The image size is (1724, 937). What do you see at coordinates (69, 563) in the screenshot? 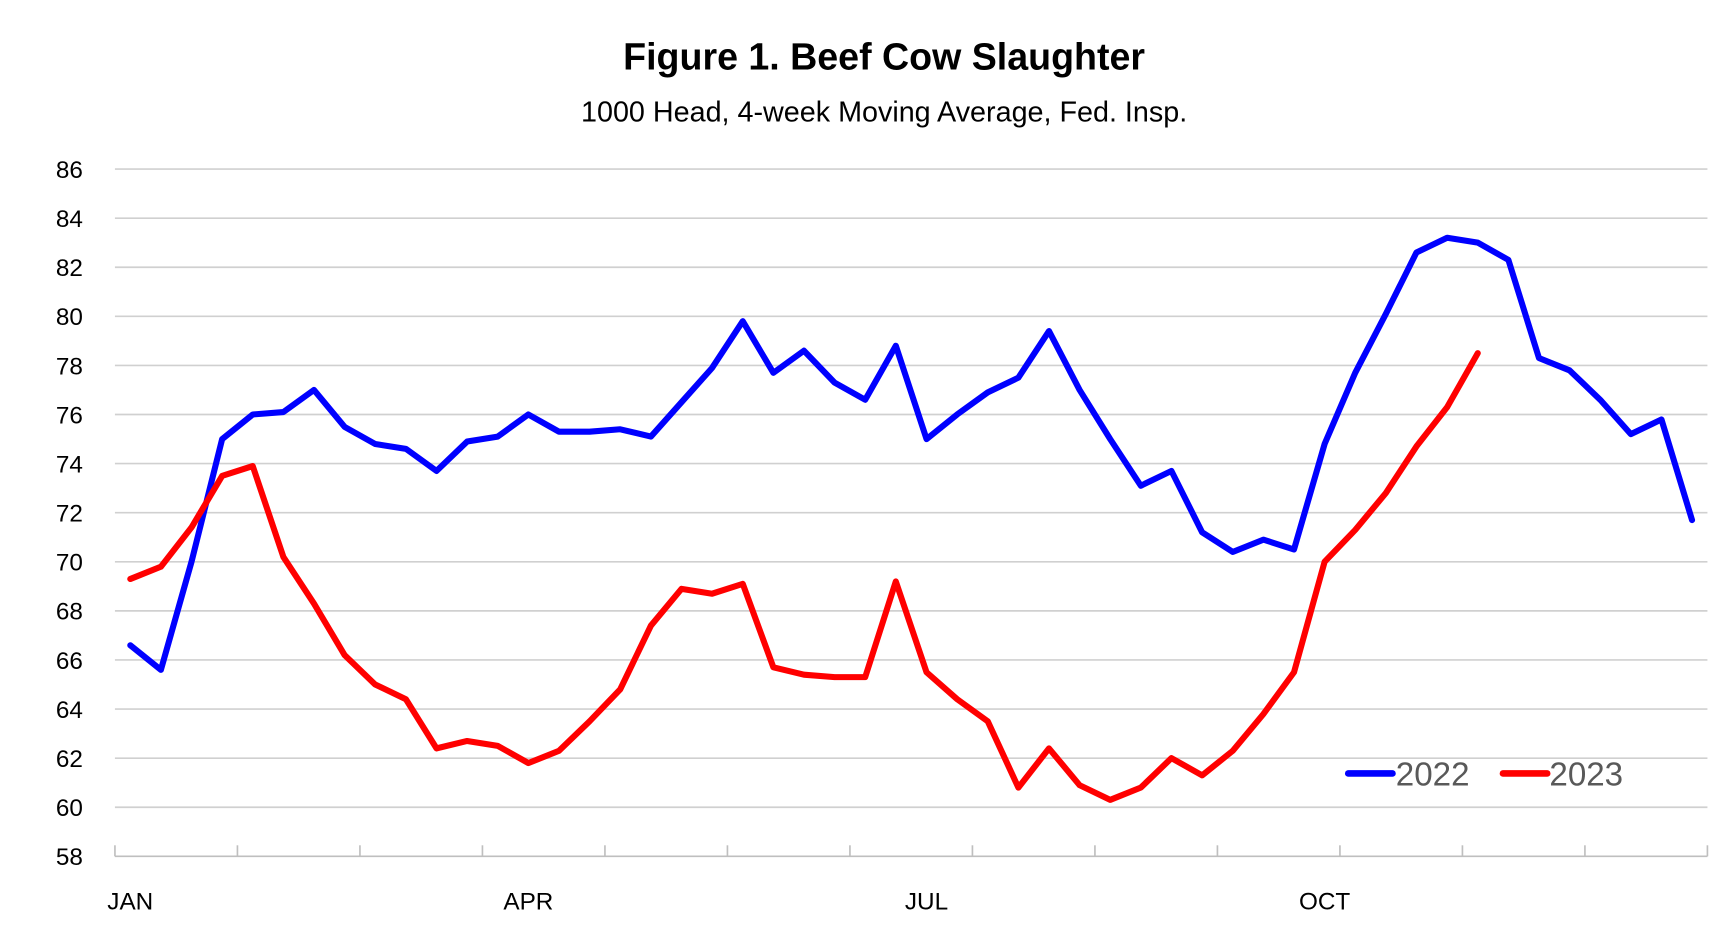
I see `y-tick-label: 70` at bounding box center [69, 563].